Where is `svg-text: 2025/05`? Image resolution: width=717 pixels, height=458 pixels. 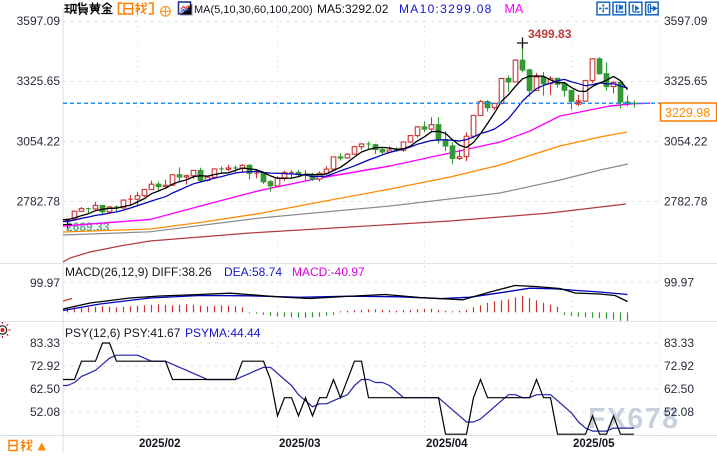
svg-text: 2025/05 is located at coordinates (594, 444).